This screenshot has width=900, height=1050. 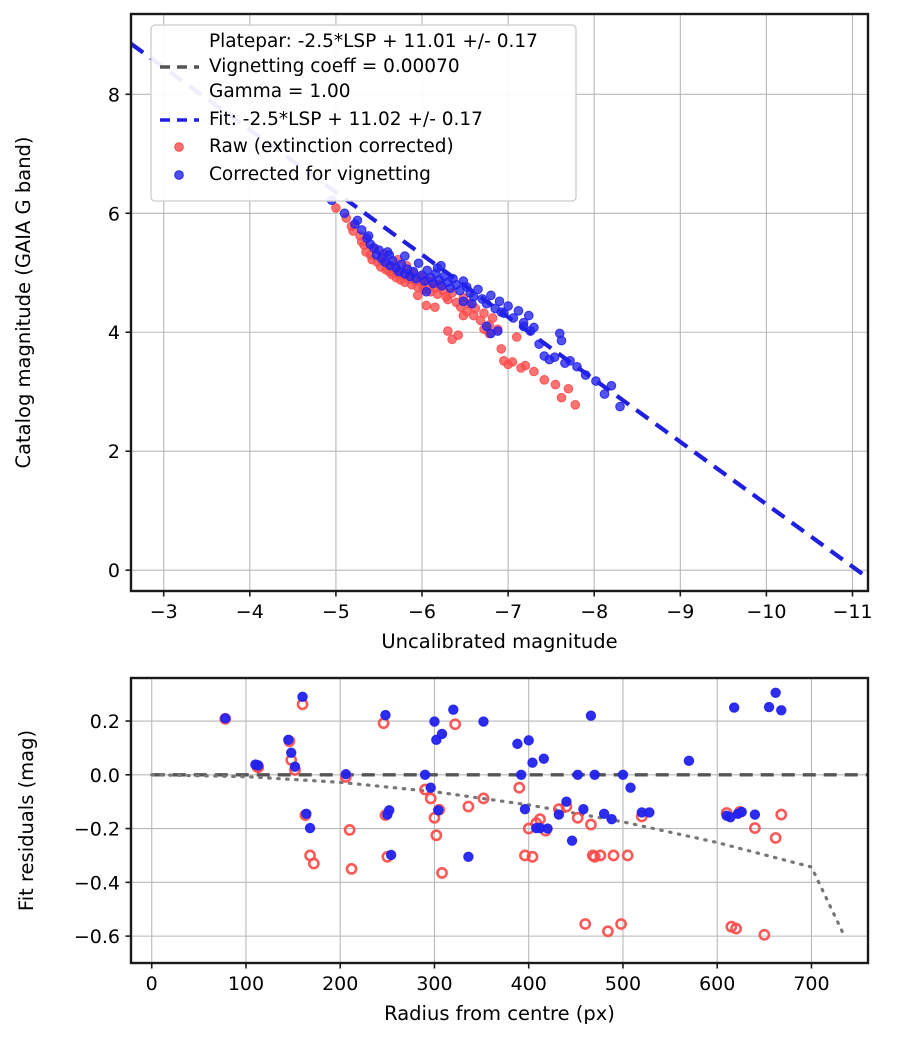 I want to click on xtick-label: 500, so click(x=623, y=984).